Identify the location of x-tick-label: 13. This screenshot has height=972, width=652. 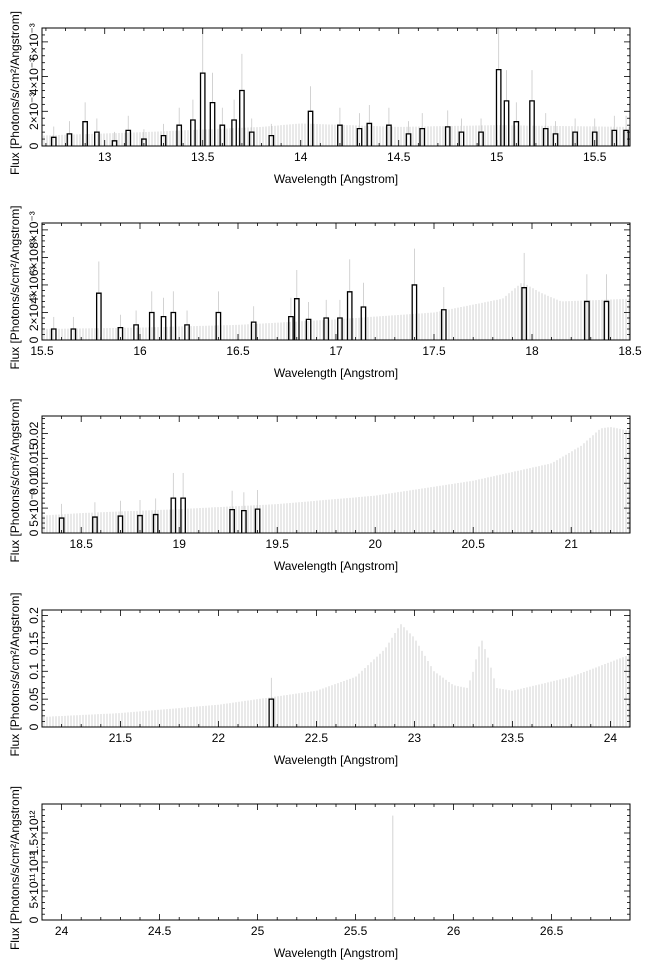
(105, 157).